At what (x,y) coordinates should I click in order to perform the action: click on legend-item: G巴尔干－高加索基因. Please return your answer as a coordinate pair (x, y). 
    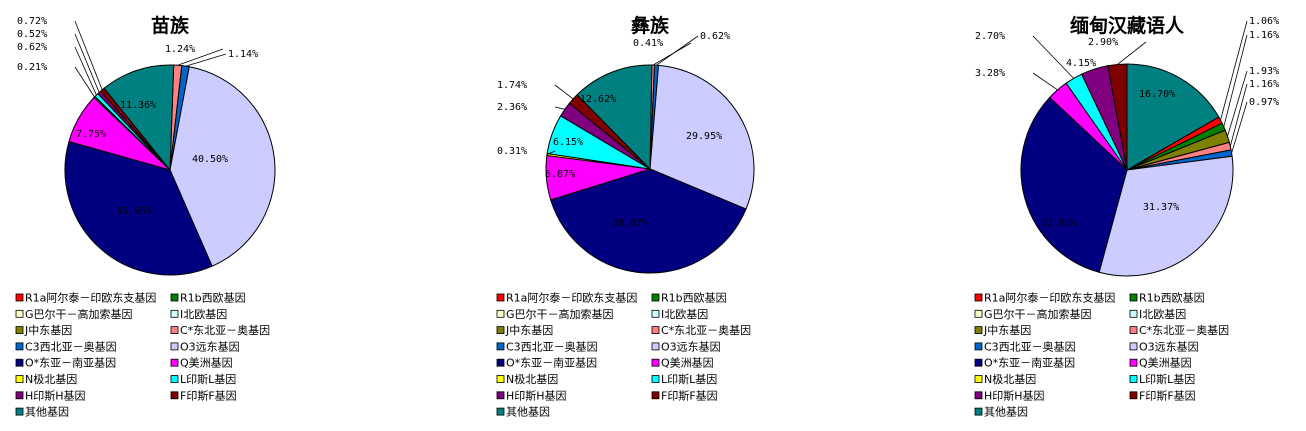
    Looking at the image, I should click on (1033, 314).